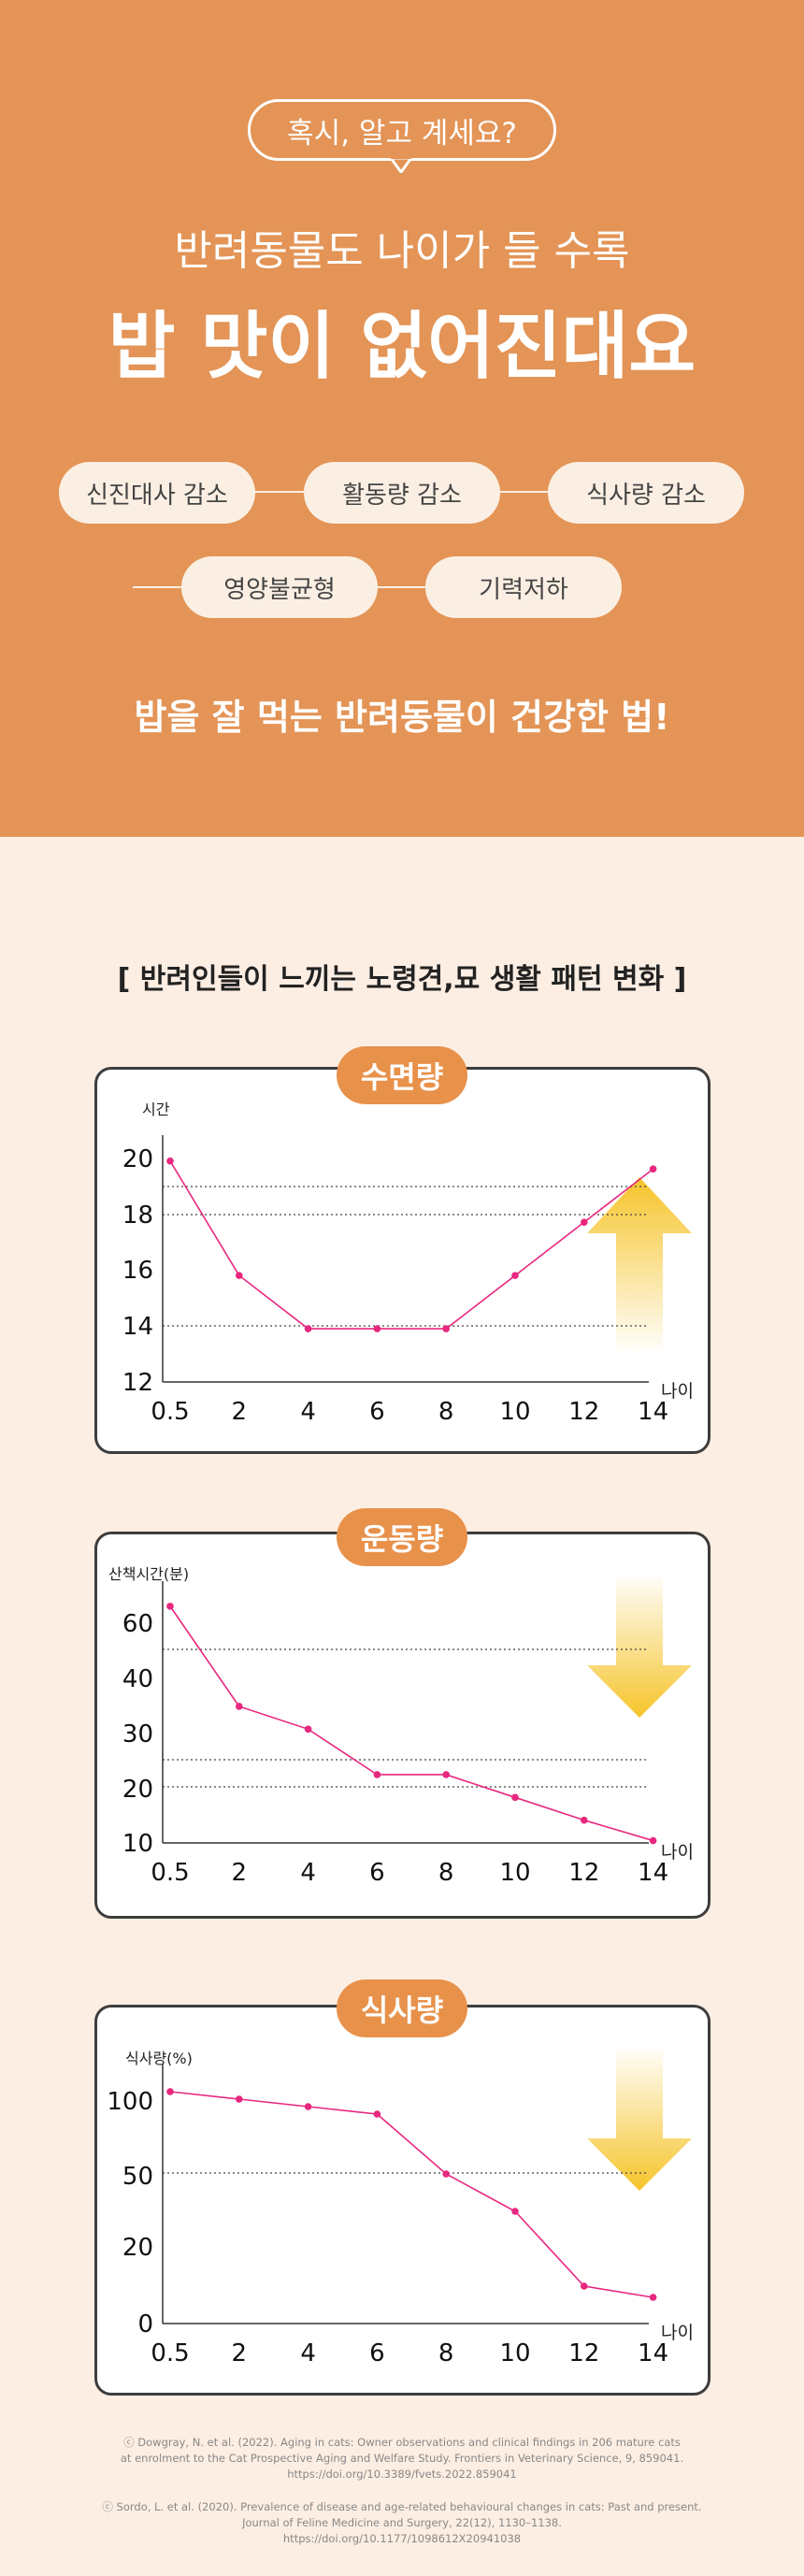  Describe the element at coordinates (401, 165) in the screenshot. I see `bubble-tail` at that location.